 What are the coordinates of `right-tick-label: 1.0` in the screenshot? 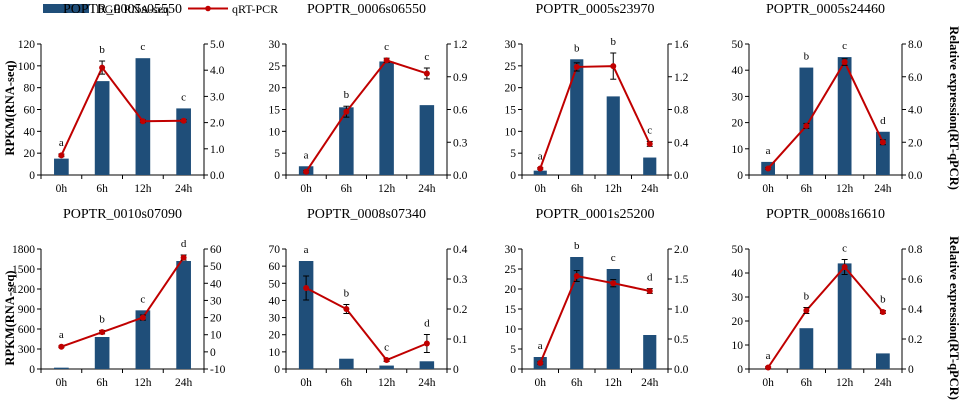 It's located at (681, 310).